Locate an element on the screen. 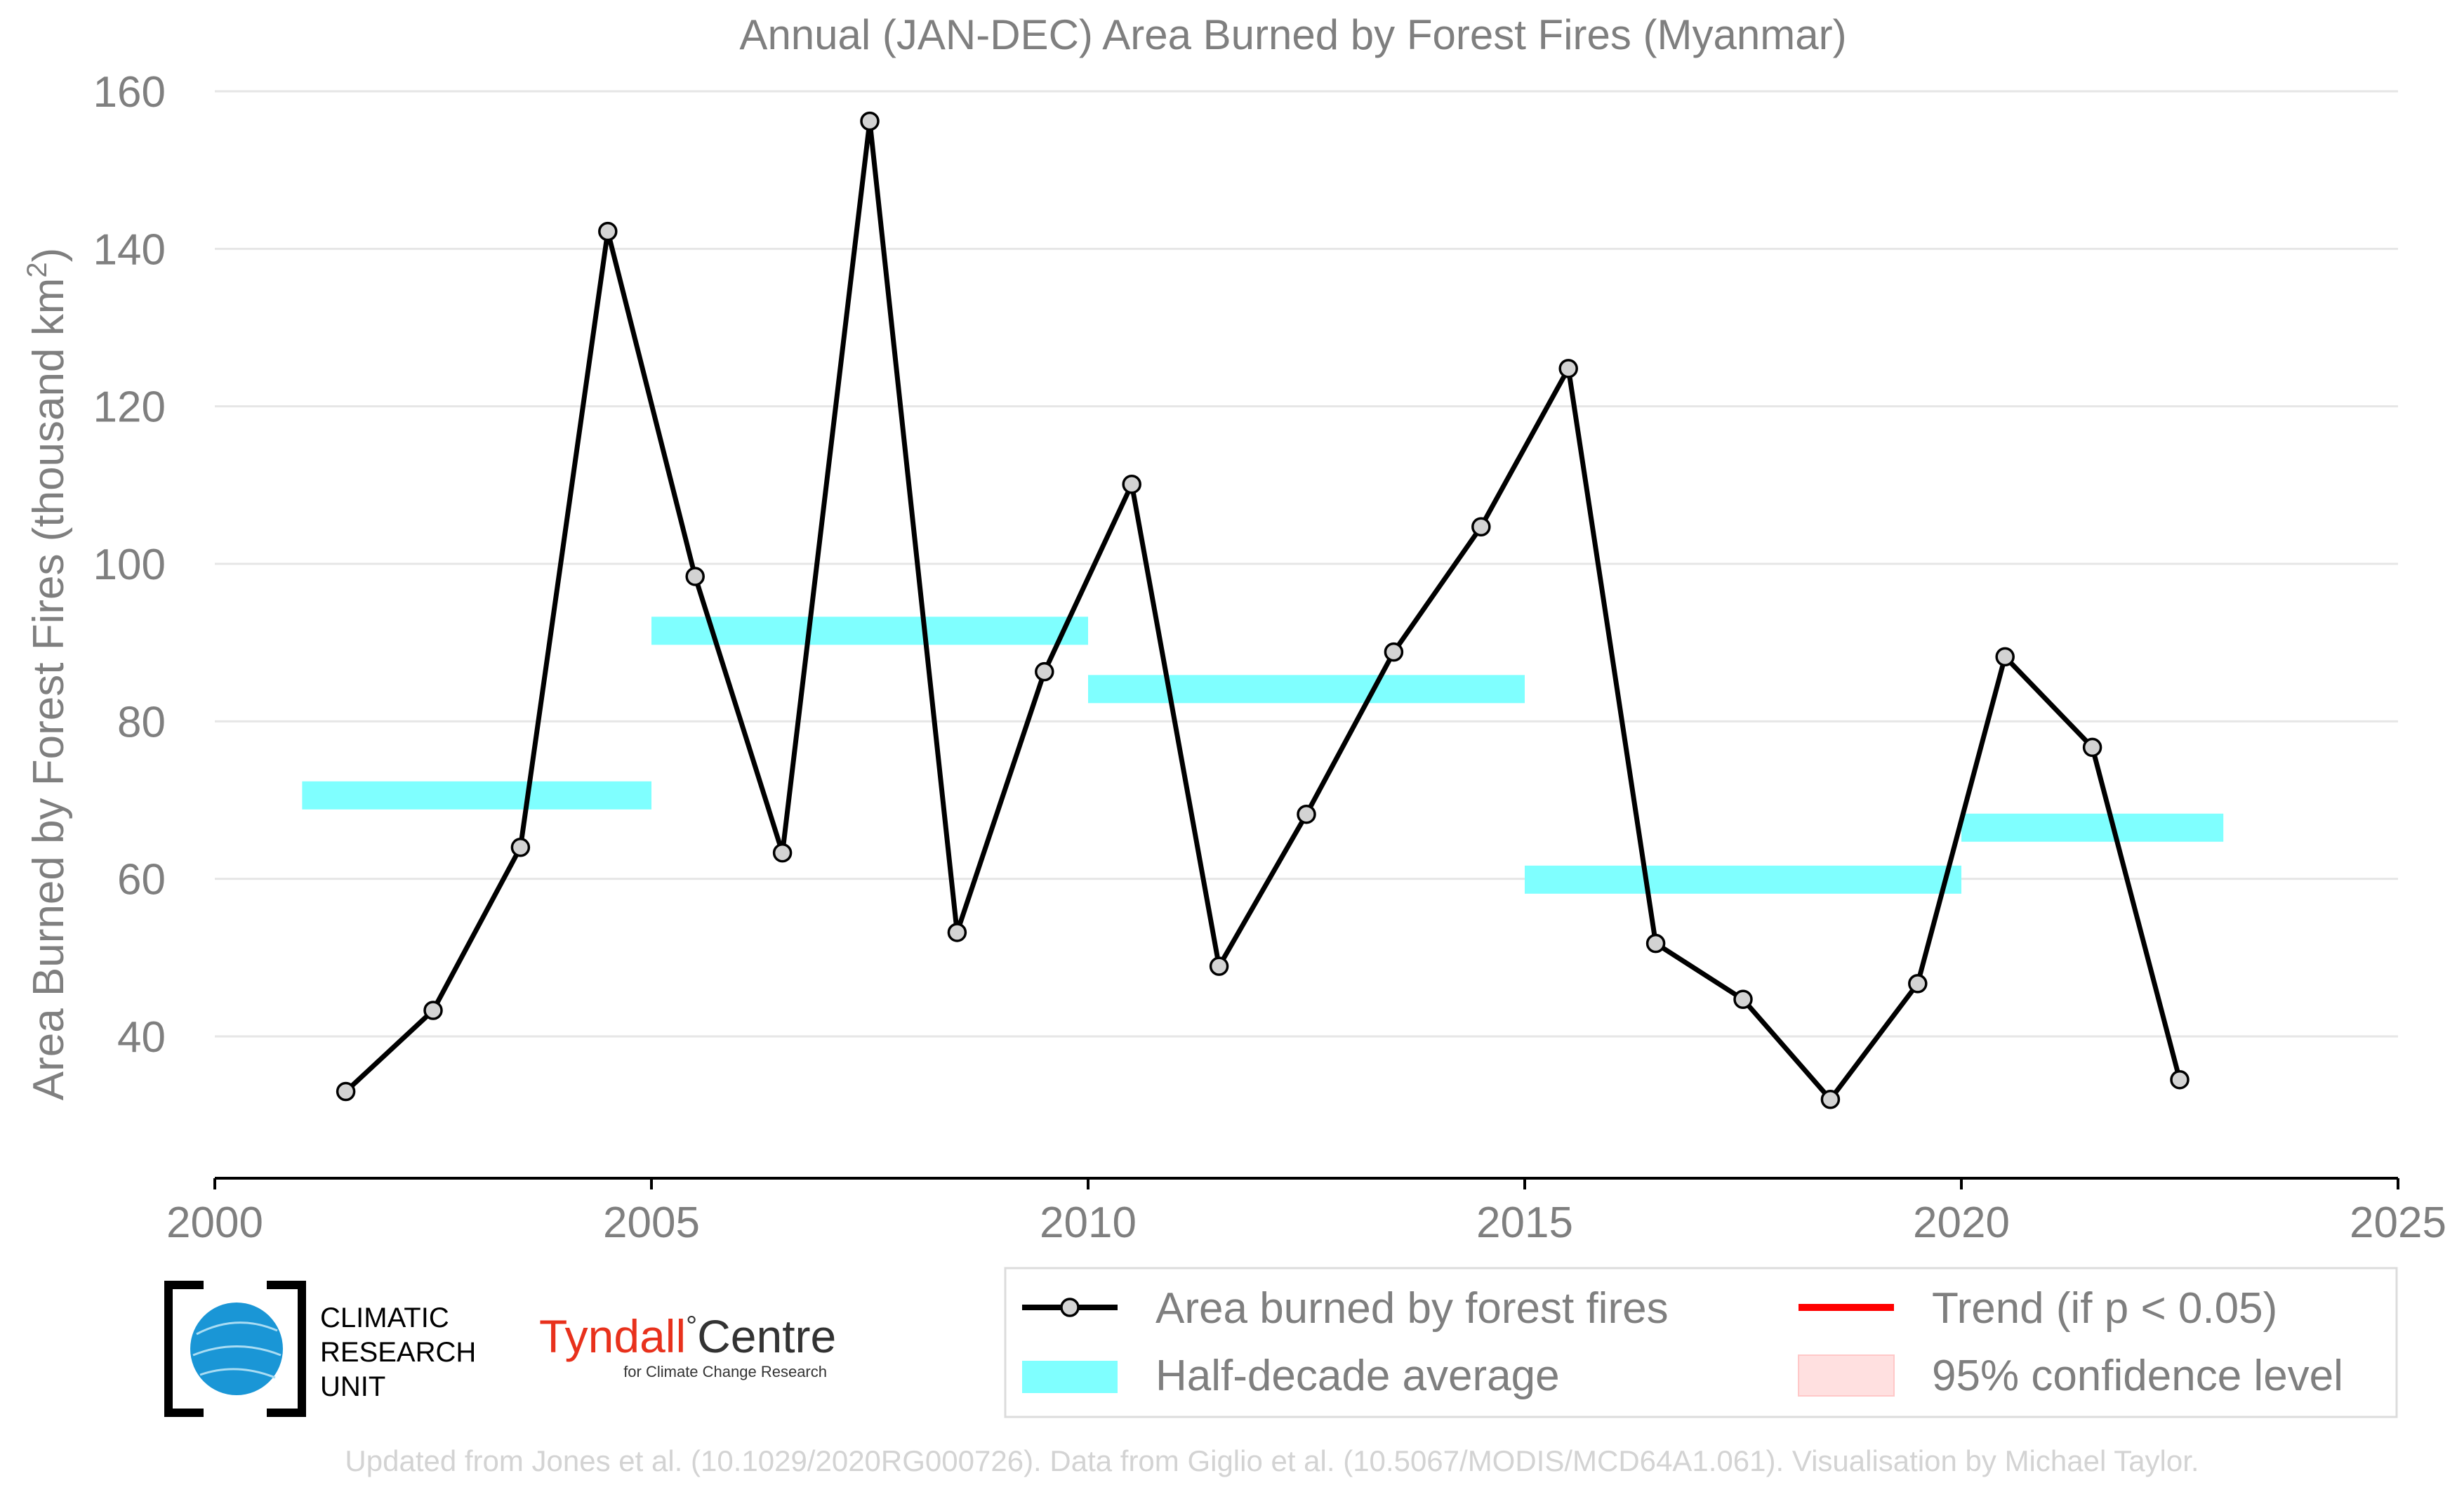  cru-logo-line-2: RESEARCH is located at coordinates (398, 1352).